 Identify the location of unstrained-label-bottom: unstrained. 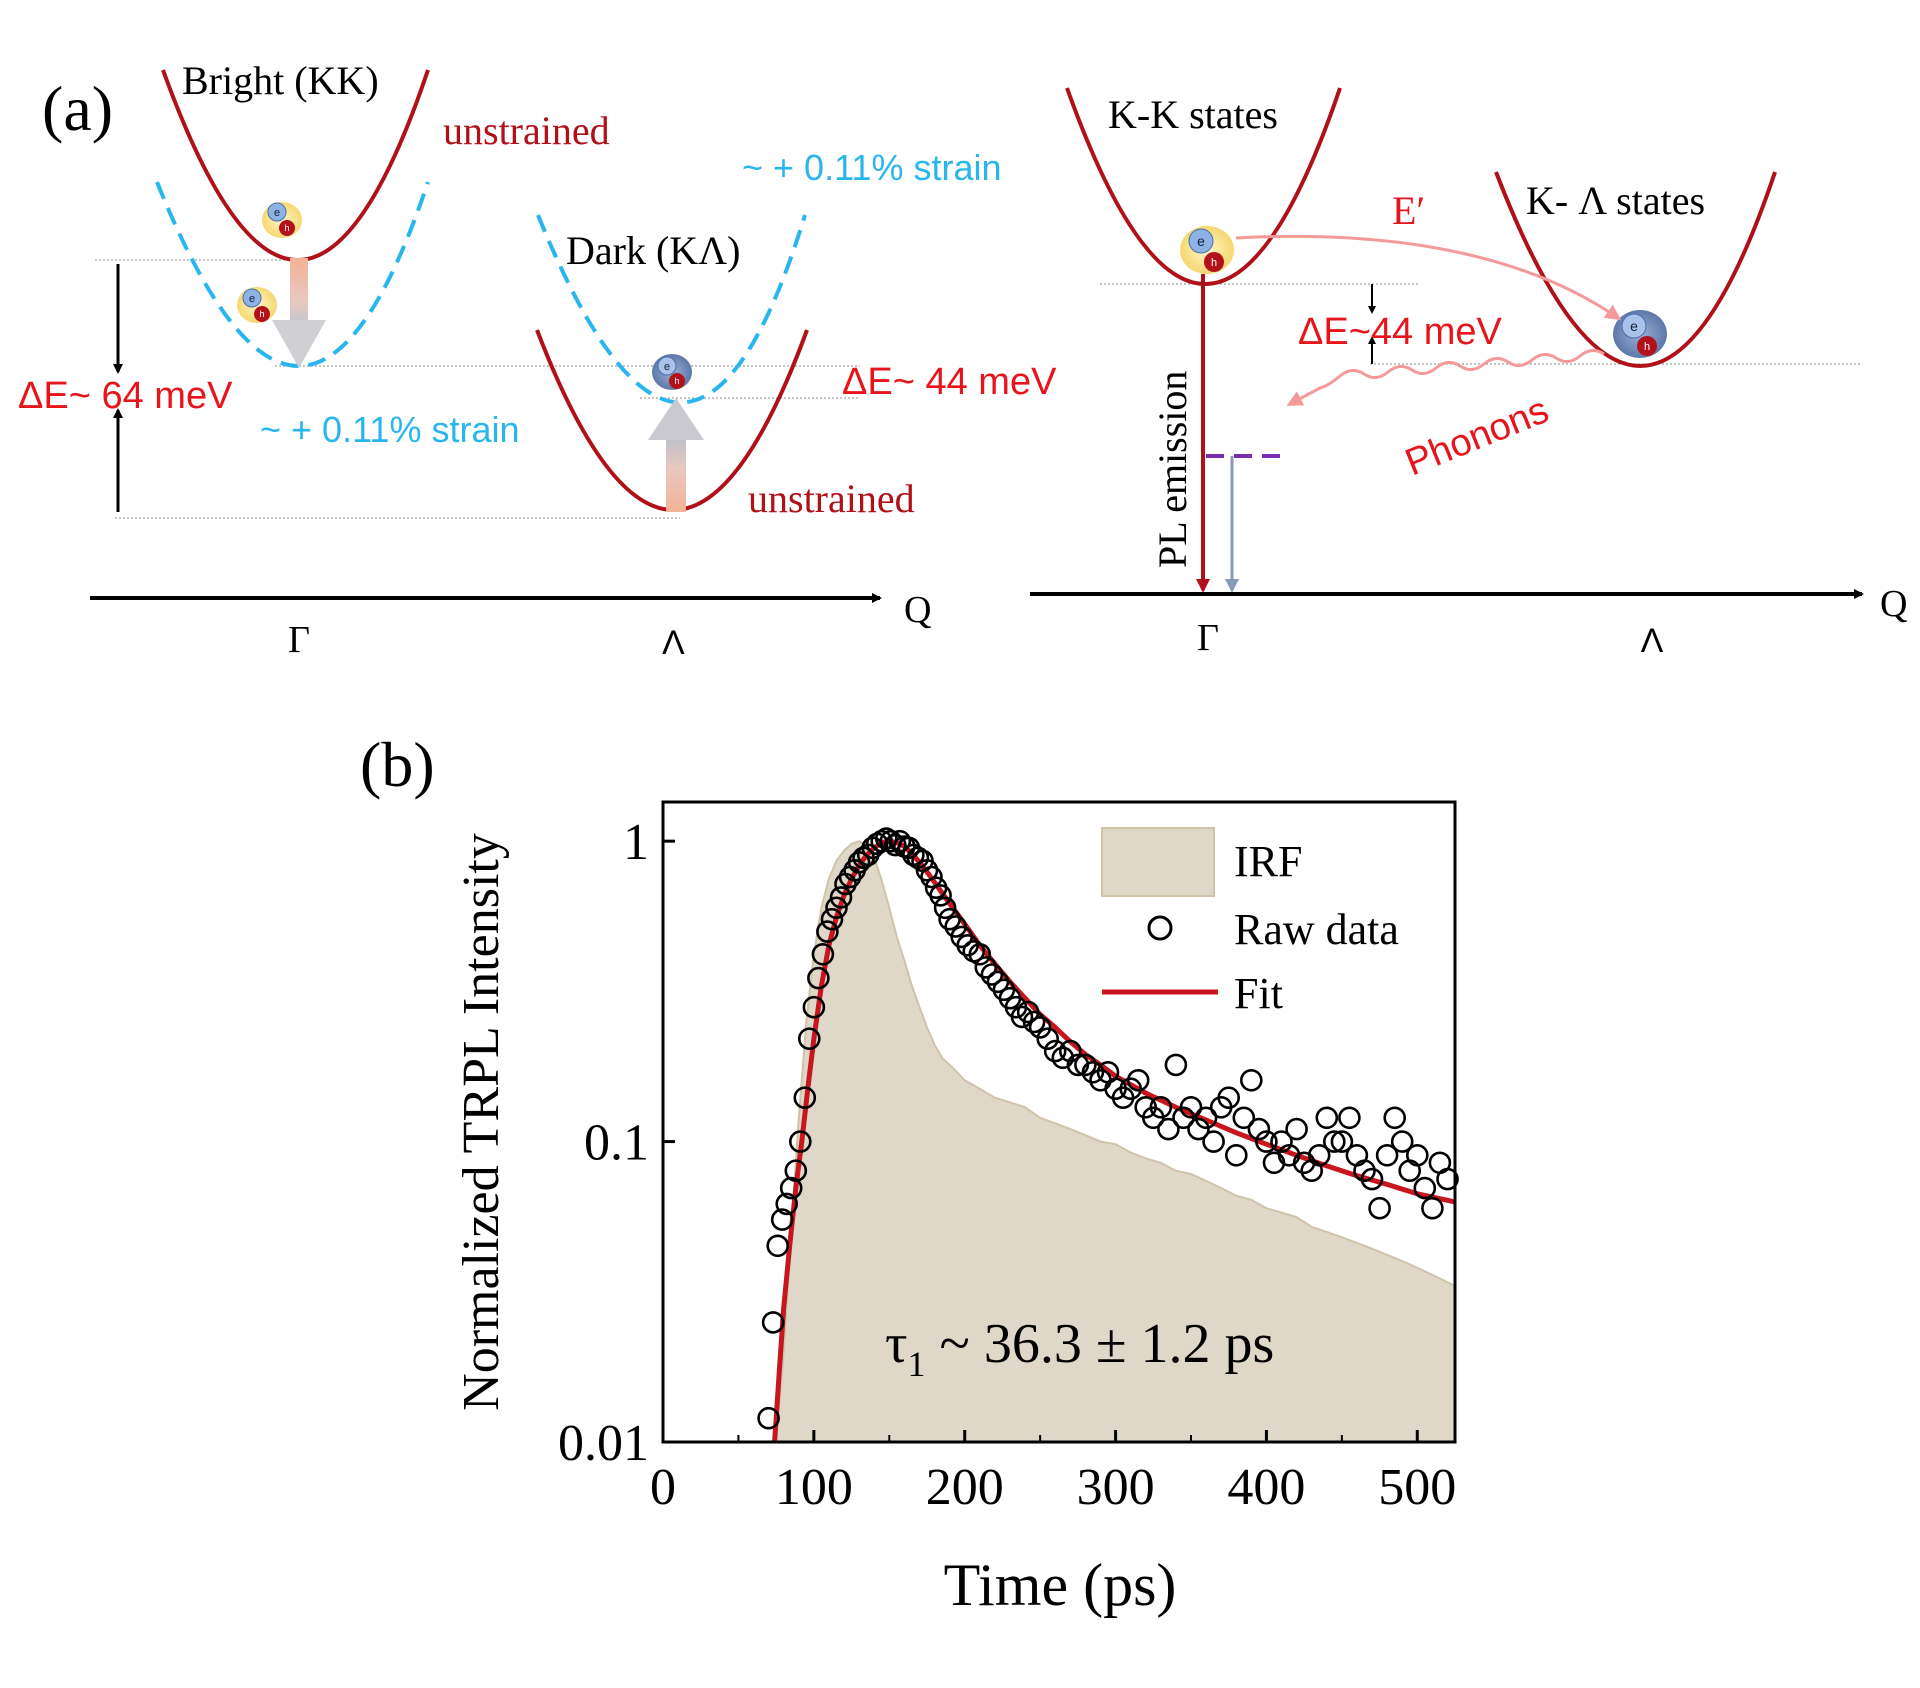
(831, 498).